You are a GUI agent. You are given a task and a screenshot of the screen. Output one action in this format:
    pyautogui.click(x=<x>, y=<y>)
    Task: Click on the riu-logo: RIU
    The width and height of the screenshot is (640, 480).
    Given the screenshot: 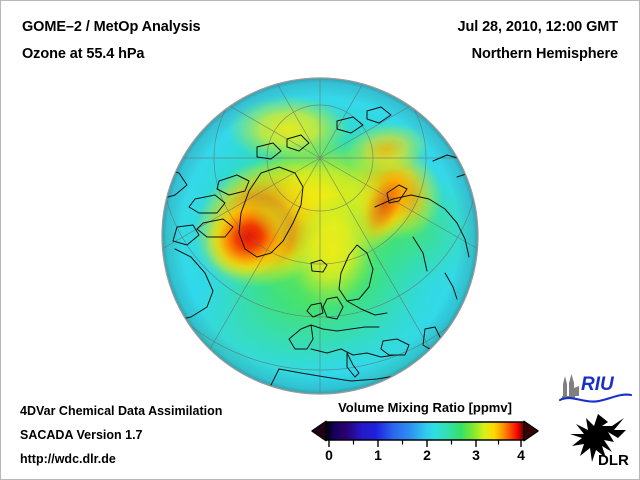 What is the action you would take?
    pyautogui.click(x=595, y=388)
    